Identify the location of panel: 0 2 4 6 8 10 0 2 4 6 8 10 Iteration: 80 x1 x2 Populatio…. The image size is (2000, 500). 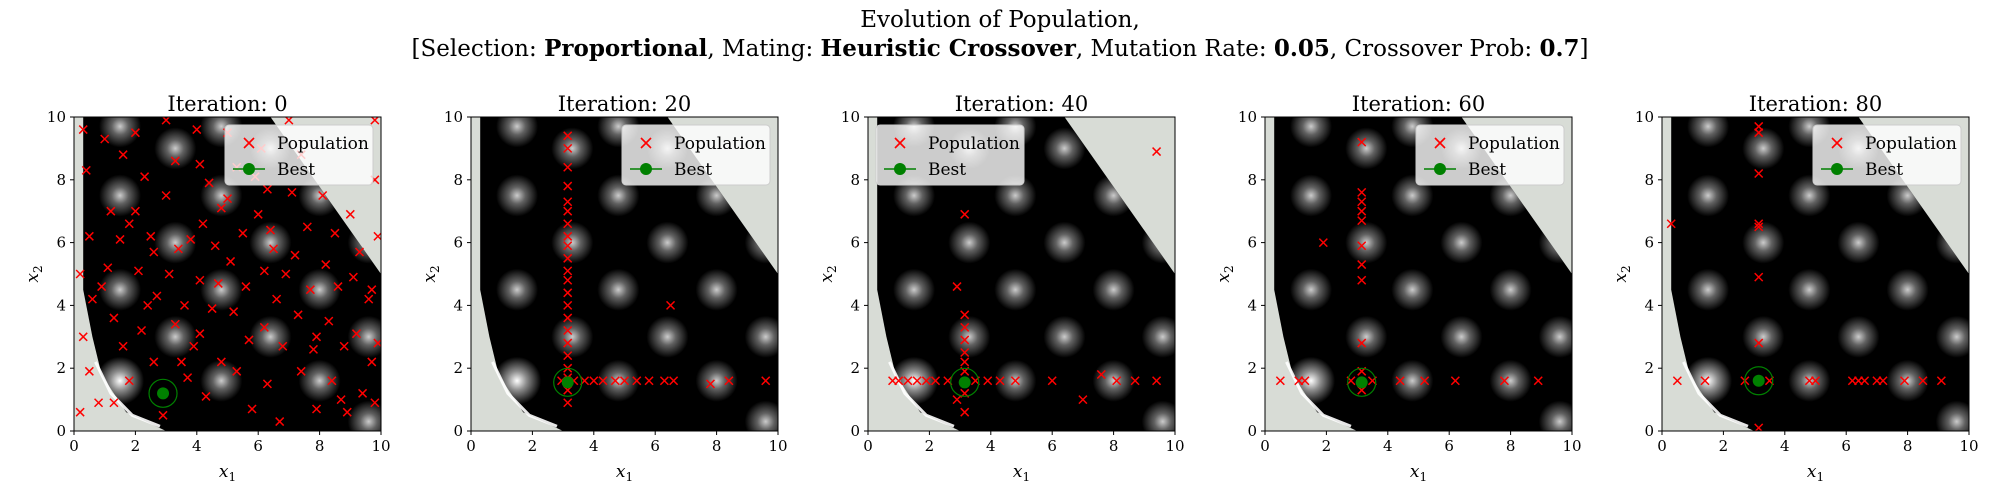
(1795, 288).